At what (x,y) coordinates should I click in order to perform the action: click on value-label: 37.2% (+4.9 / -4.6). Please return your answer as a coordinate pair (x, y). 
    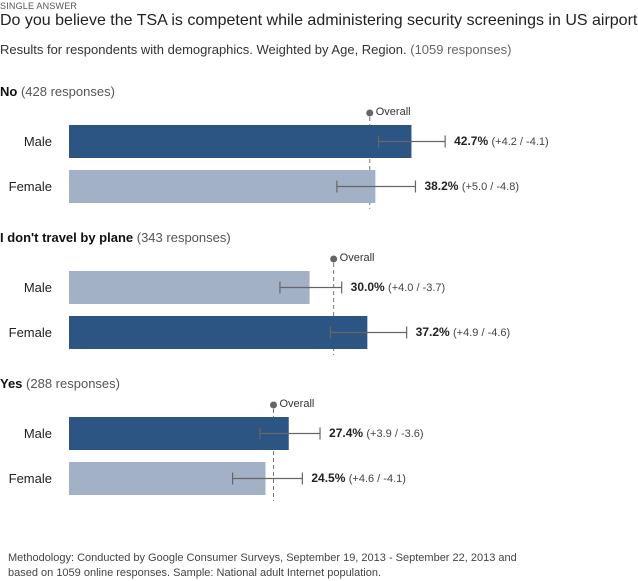
    Looking at the image, I should click on (463, 332).